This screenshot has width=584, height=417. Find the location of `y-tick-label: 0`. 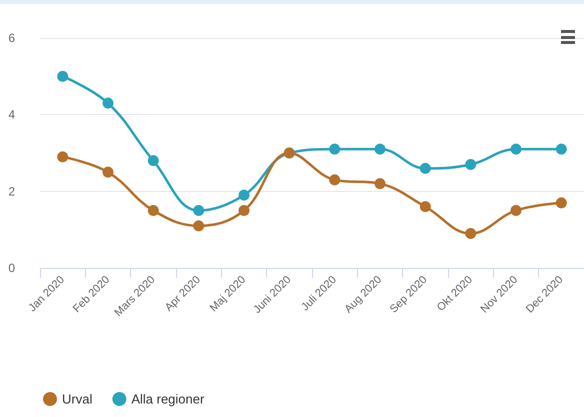

y-tick-label: 0 is located at coordinates (12, 268).